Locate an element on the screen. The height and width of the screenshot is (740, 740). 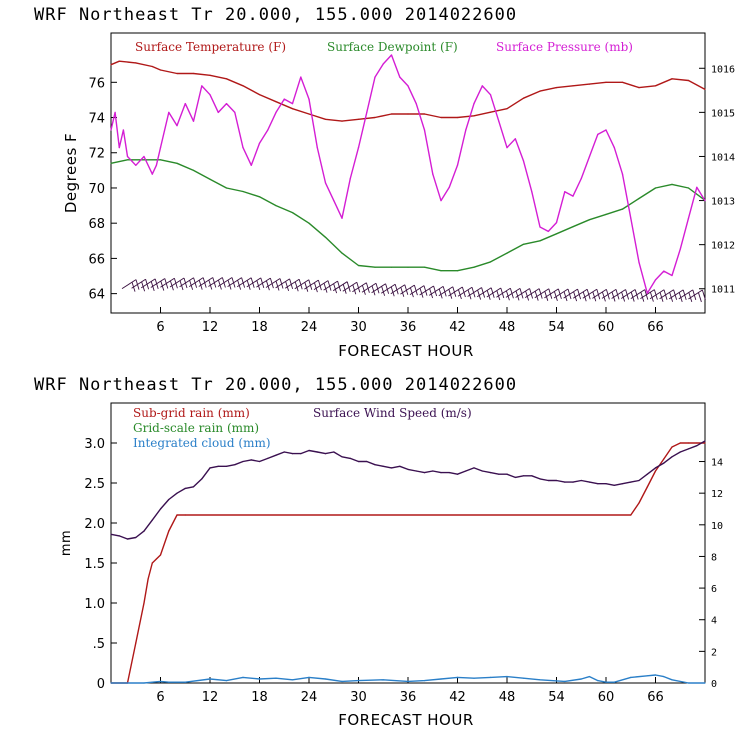
x-tick-label-bottom: 42 is located at coordinates (457, 697).